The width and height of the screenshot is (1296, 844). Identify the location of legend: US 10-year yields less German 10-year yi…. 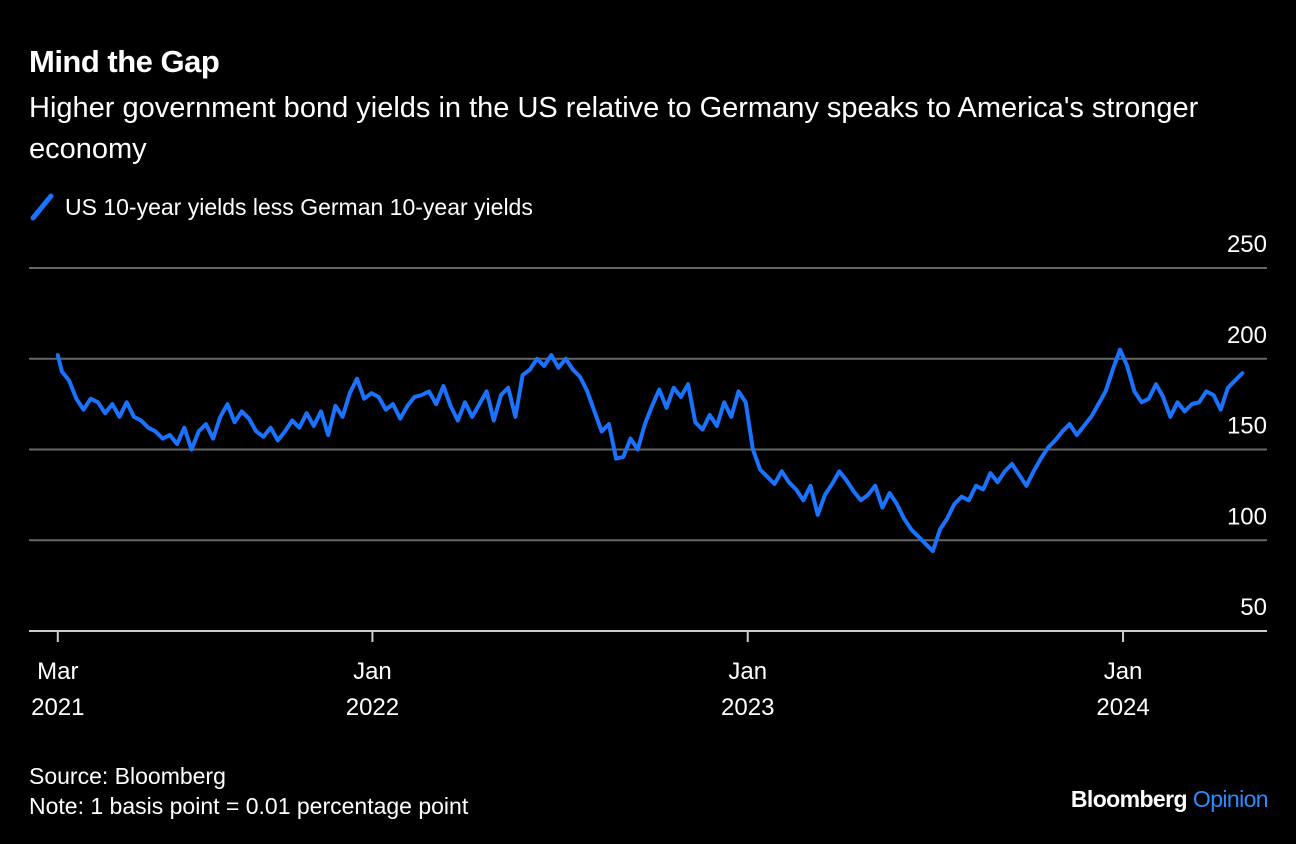
(281, 207).